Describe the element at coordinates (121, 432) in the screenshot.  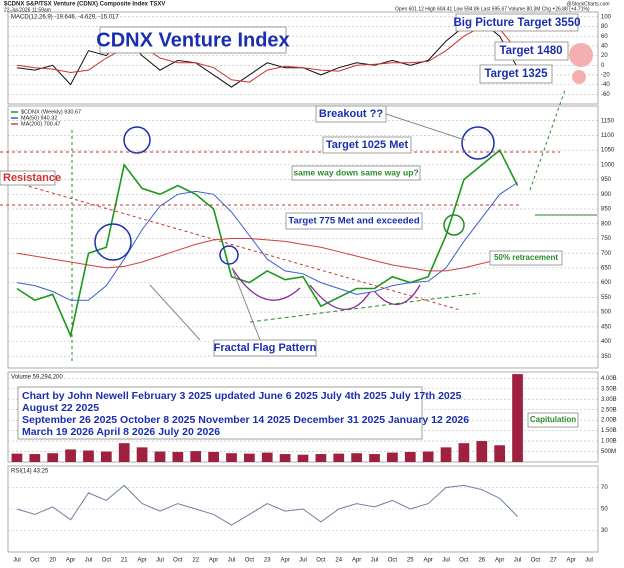
I see `text-line: March 19 2026 April 8 2026 July 20 2026` at that location.